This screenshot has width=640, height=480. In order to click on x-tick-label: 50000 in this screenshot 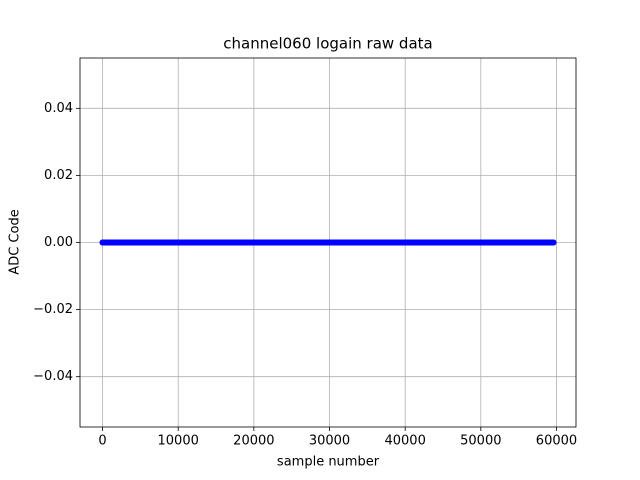, I will do `click(480, 441)`.